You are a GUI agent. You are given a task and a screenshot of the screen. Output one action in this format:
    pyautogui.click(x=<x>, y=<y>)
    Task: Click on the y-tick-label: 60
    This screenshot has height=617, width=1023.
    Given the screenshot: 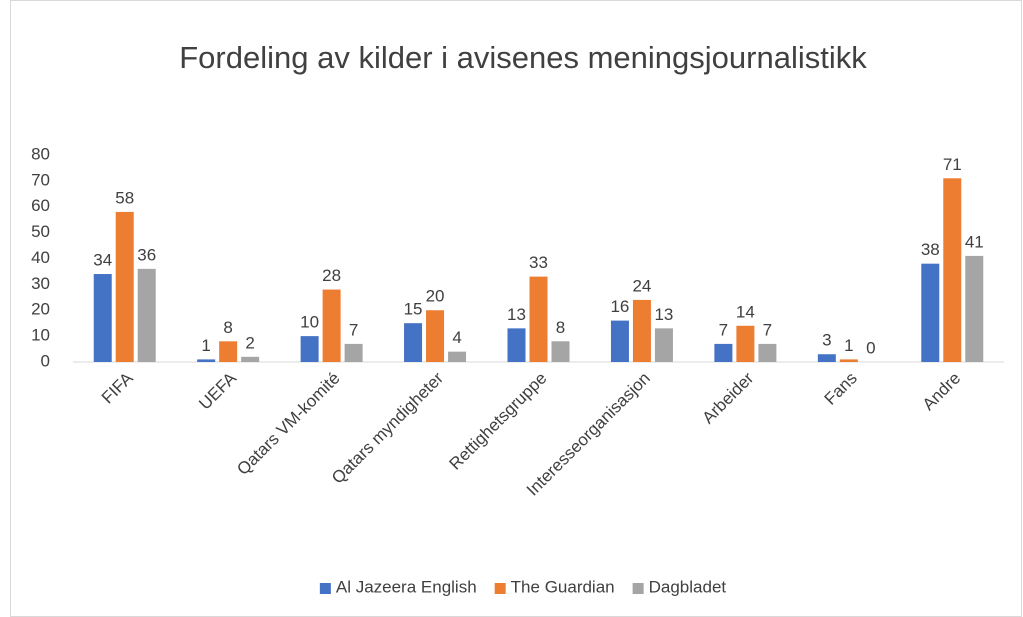 What is the action you would take?
    pyautogui.click(x=40, y=205)
    